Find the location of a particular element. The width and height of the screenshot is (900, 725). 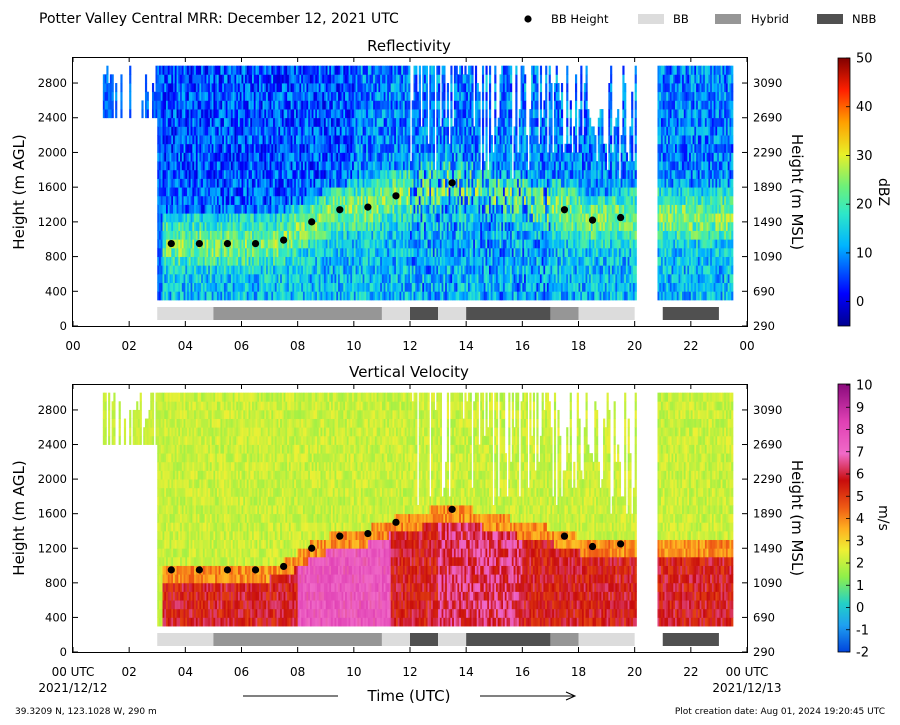

velocity-colorbar-tick-label: 0 is located at coordinates (860, 608).